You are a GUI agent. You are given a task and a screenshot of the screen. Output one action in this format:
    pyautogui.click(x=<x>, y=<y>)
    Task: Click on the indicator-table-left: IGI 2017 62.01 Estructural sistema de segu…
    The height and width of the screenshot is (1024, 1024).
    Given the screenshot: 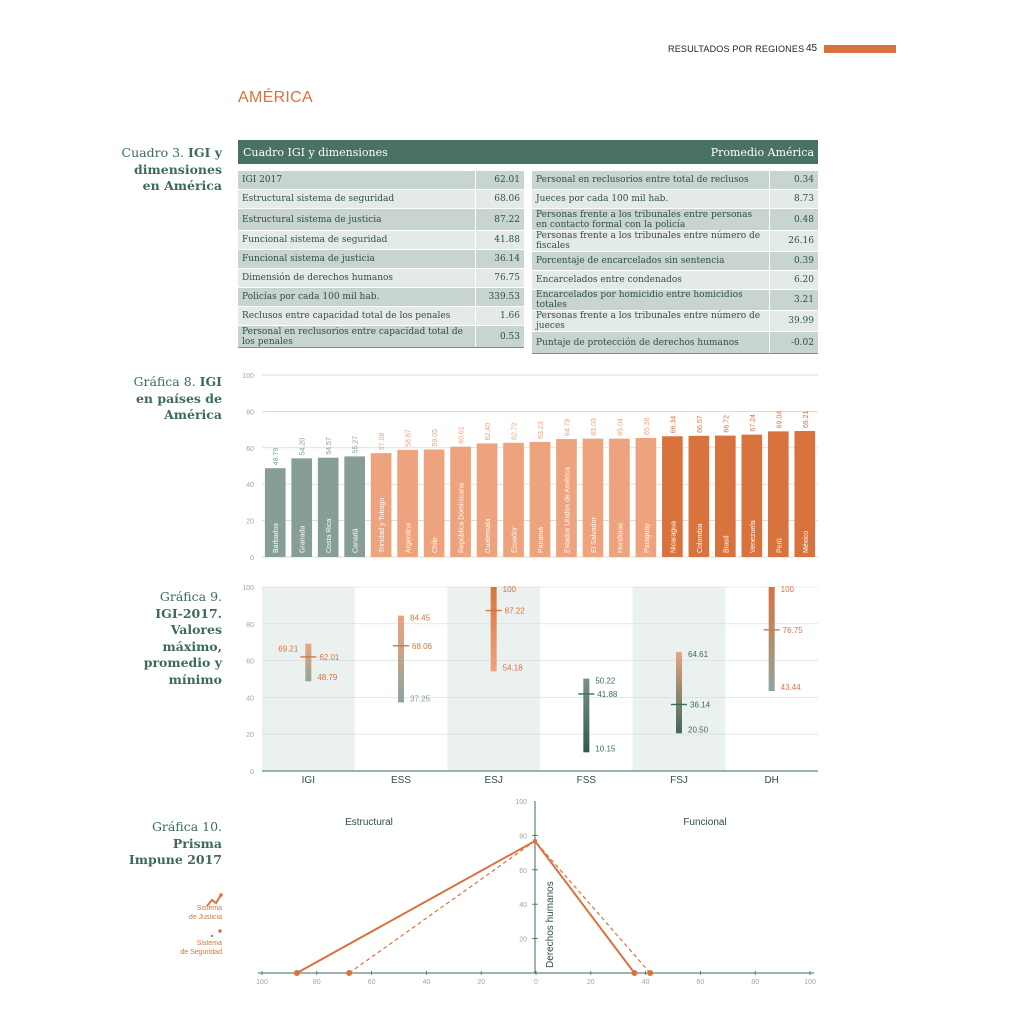 What is the action you would take?
    pyautogui.click(x=381, y=259)
    